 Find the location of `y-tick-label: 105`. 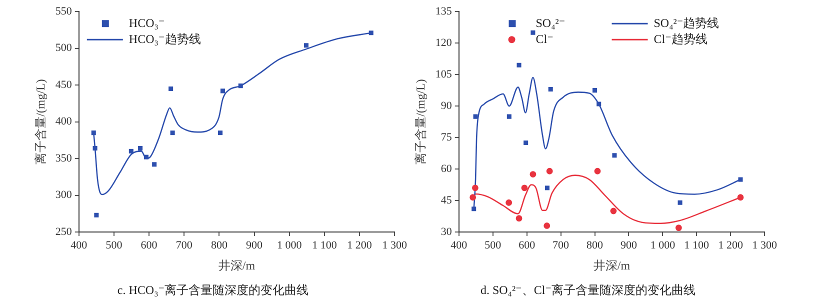

y-tick-label: 105 is located at coordinates (443, 74).